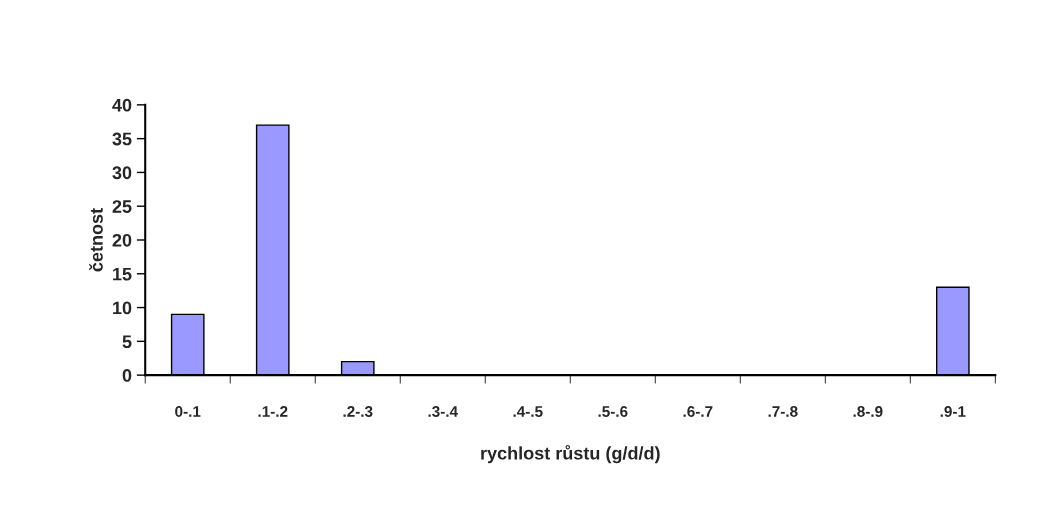  I want to click on y-tick-label: 40, so click(122, 105).